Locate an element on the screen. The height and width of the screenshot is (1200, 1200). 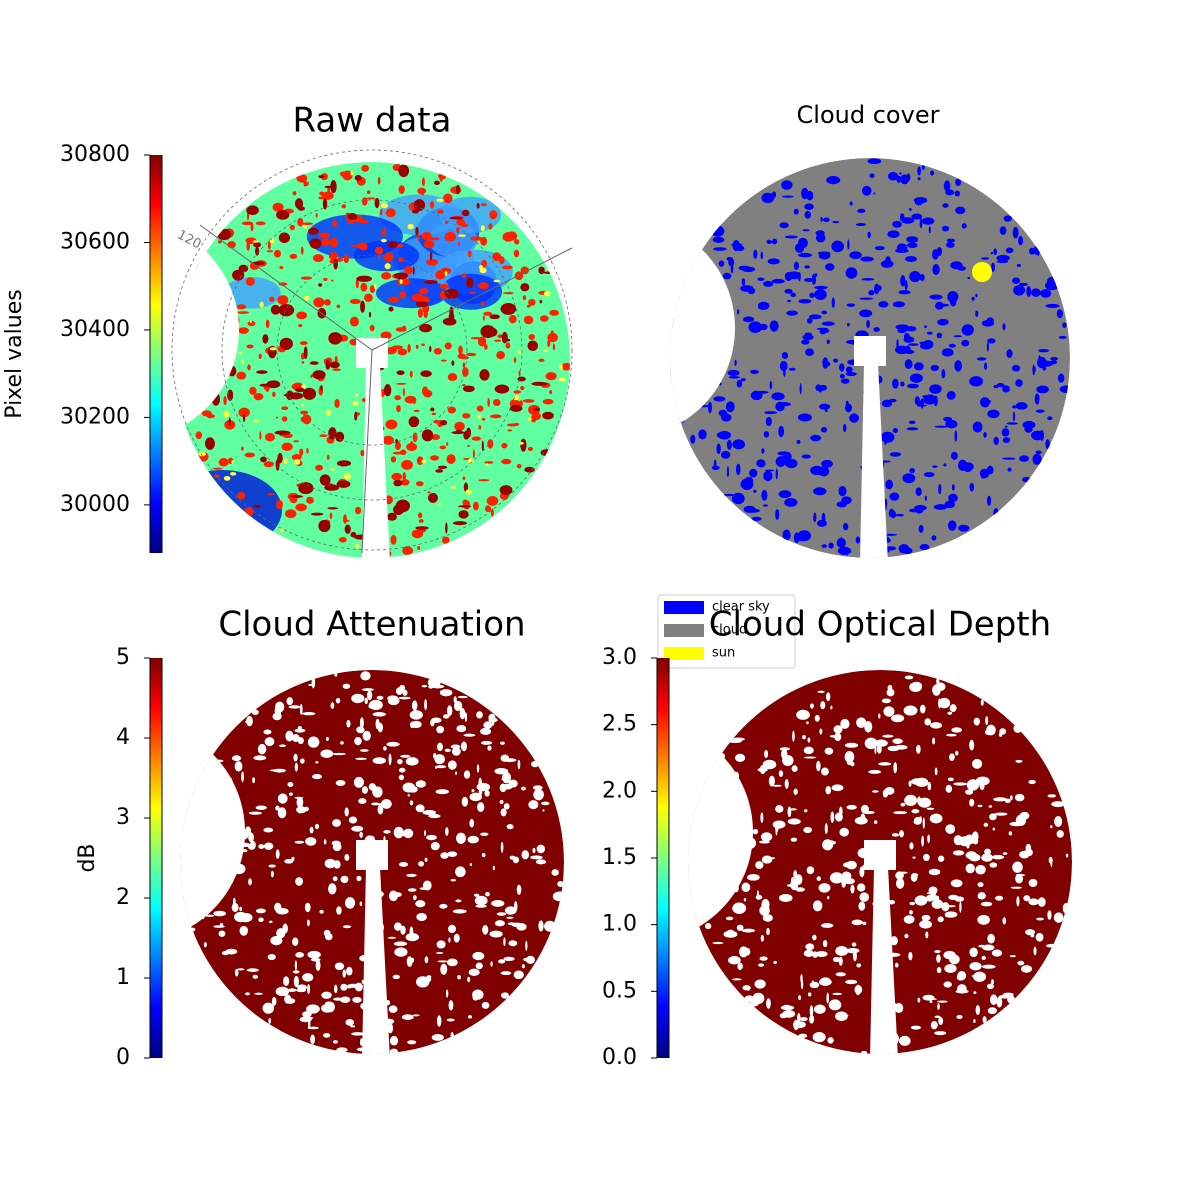
panel-title: Raw data is located at coordinates (372, 121).